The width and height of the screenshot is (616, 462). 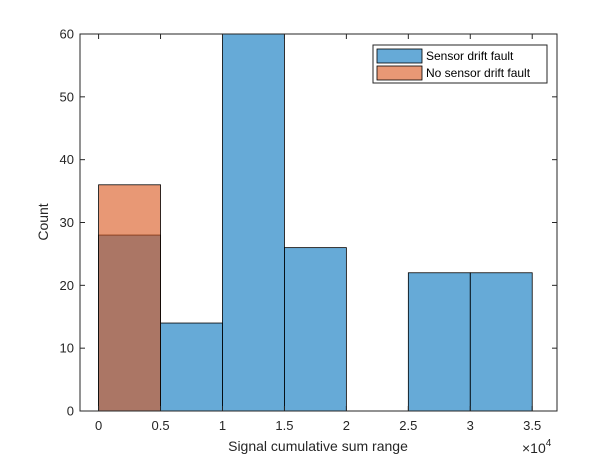 I want to click on y-tick-label-2: 20, so click(x=67, y=285).